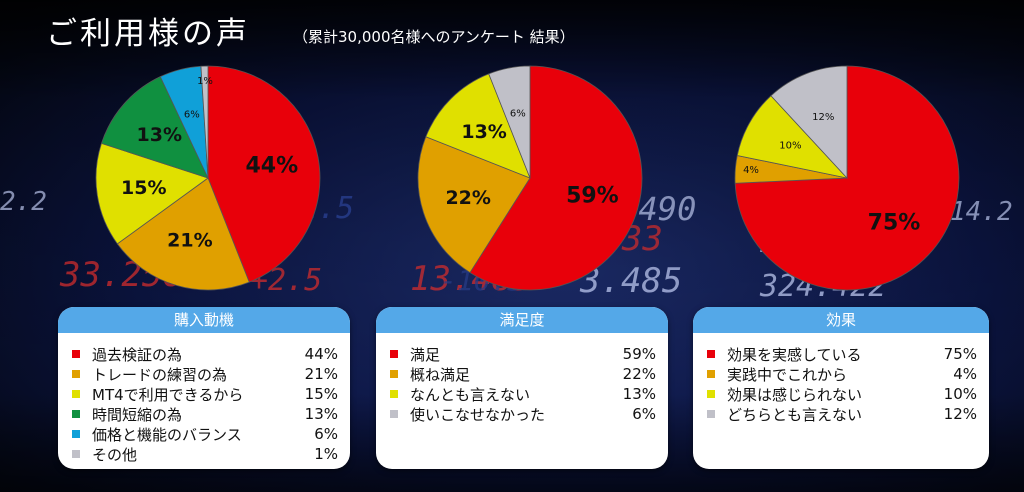 The width and height of the screenshot is (1024, 492). I want to click on legend-label: 効果は感じられない, so click(795, 394).